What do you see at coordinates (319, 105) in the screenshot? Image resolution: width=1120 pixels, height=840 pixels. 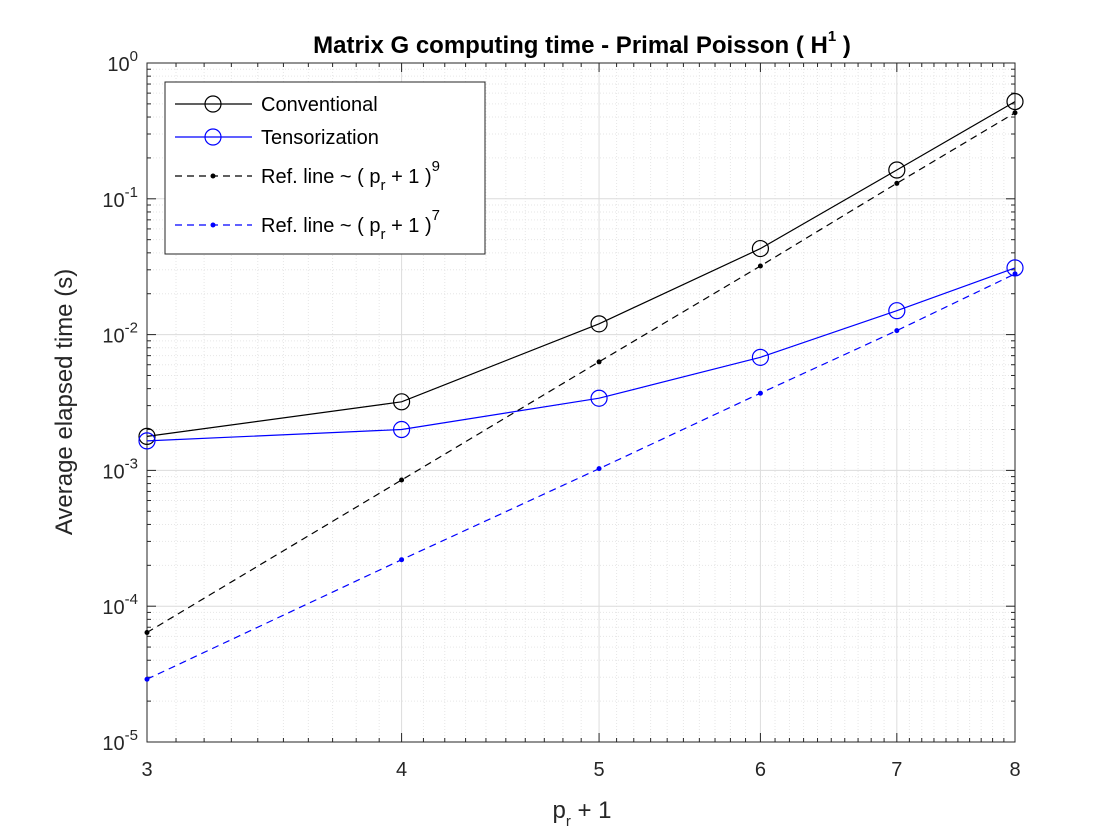 I see `legend-label: Conventional` at bounding box center [319, 105].